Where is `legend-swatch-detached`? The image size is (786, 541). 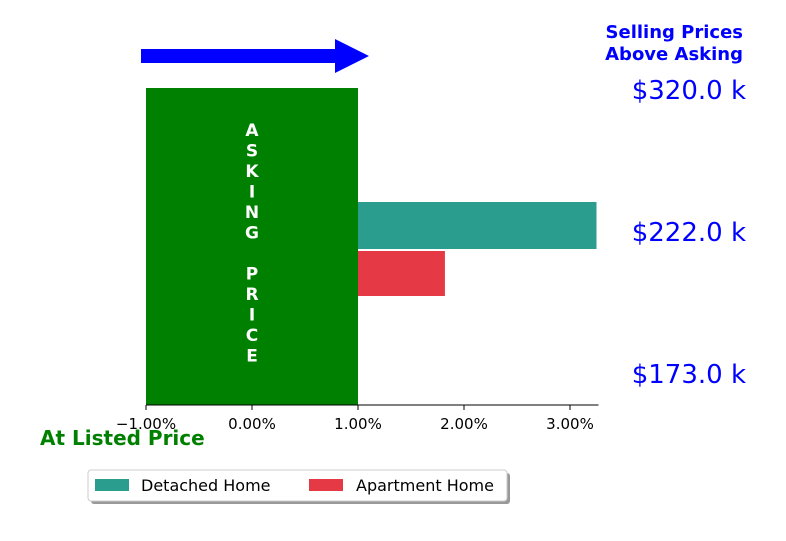
legend-swatch-detached is located at coordinates (112, 485).